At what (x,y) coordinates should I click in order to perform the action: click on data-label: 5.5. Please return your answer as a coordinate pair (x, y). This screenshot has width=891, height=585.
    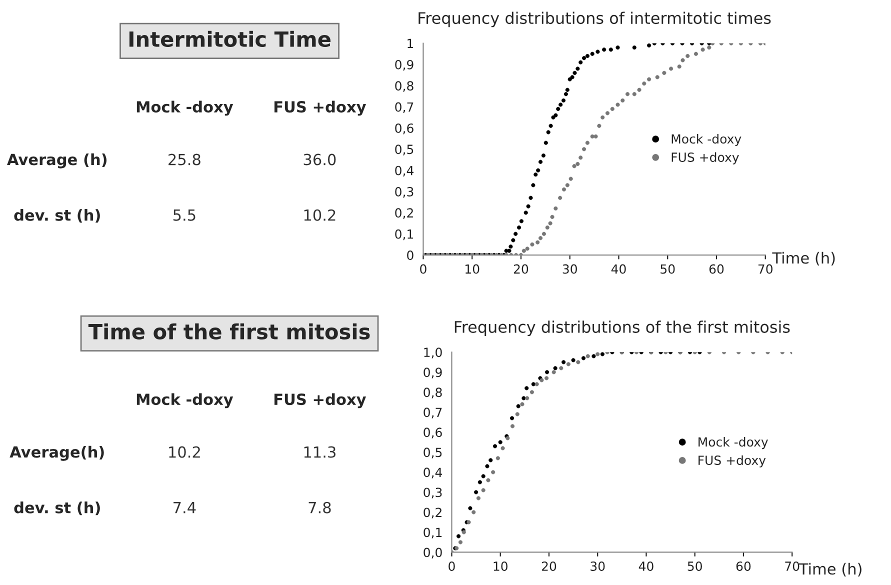
    Looking at the image, I should click on (184, 215).